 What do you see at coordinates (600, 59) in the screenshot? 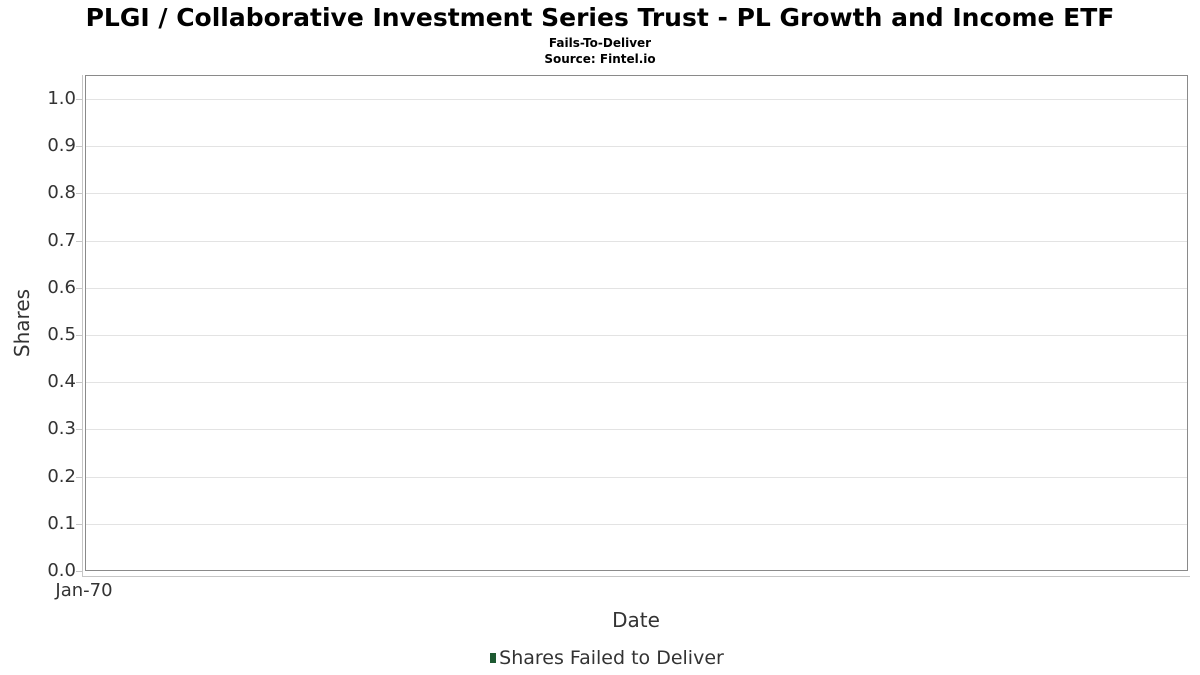
I see `chart-source: Source: Fintel.io` at bounding box center [600, 59].